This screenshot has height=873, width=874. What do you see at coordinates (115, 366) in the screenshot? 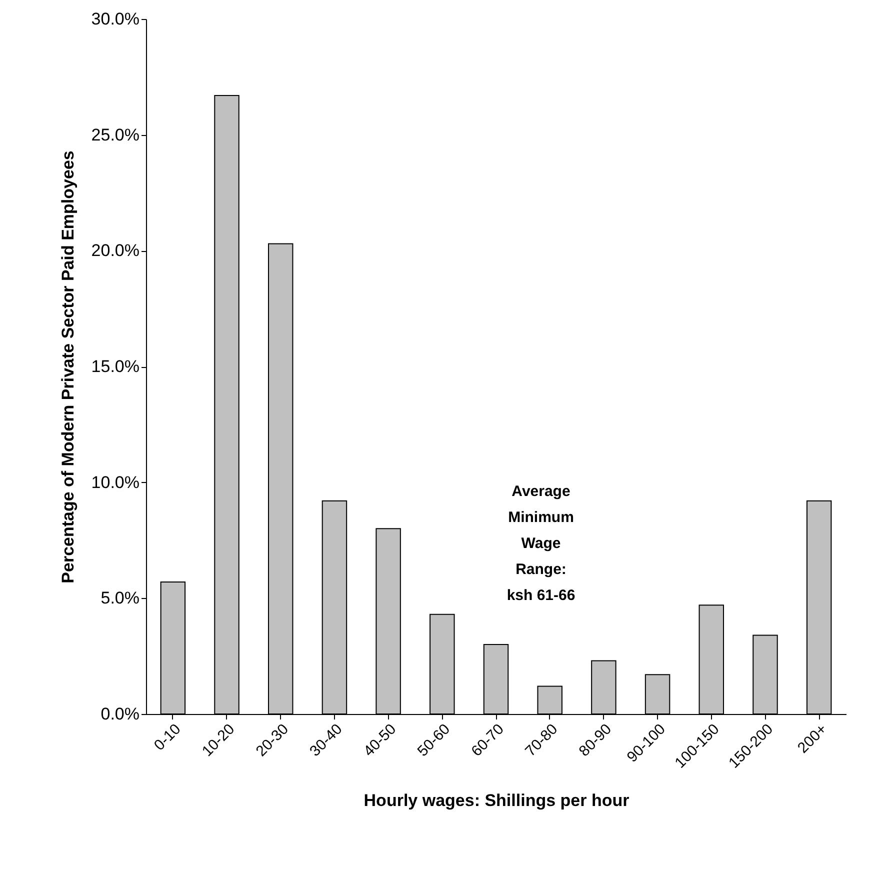
I see `y-tick-label: 15.0%` at bounding box center [115, 366].